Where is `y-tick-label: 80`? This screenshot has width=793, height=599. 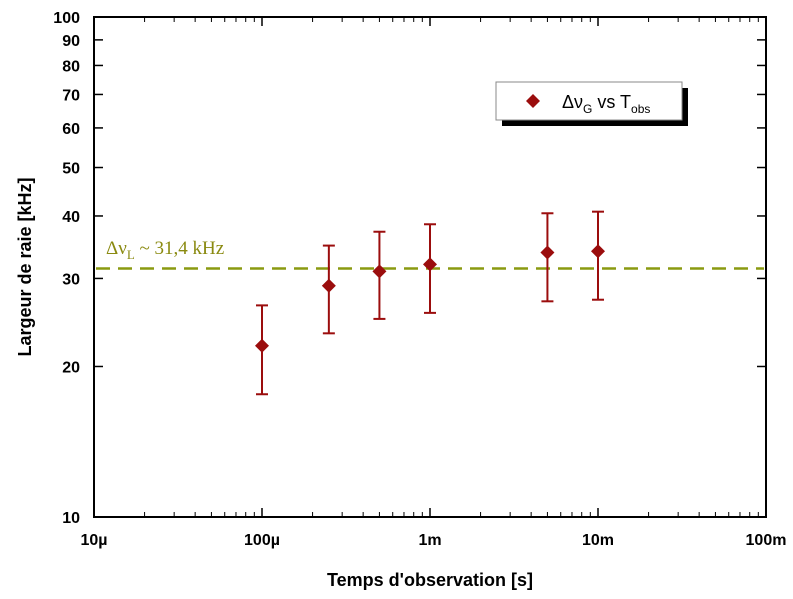 y-tick-label: 80 is located at coordinates (71, 66).